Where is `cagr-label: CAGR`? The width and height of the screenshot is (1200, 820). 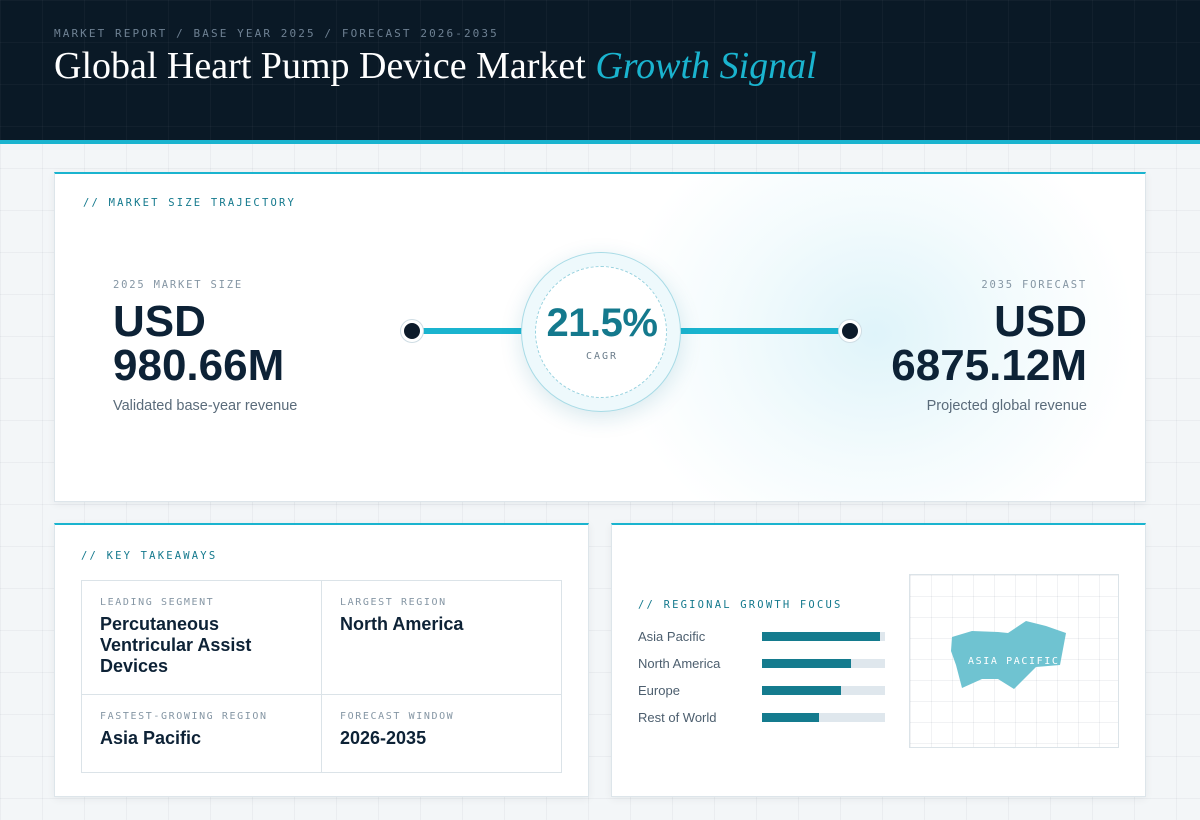
cagr-label: CAGR is located at coordinates (602, 356).